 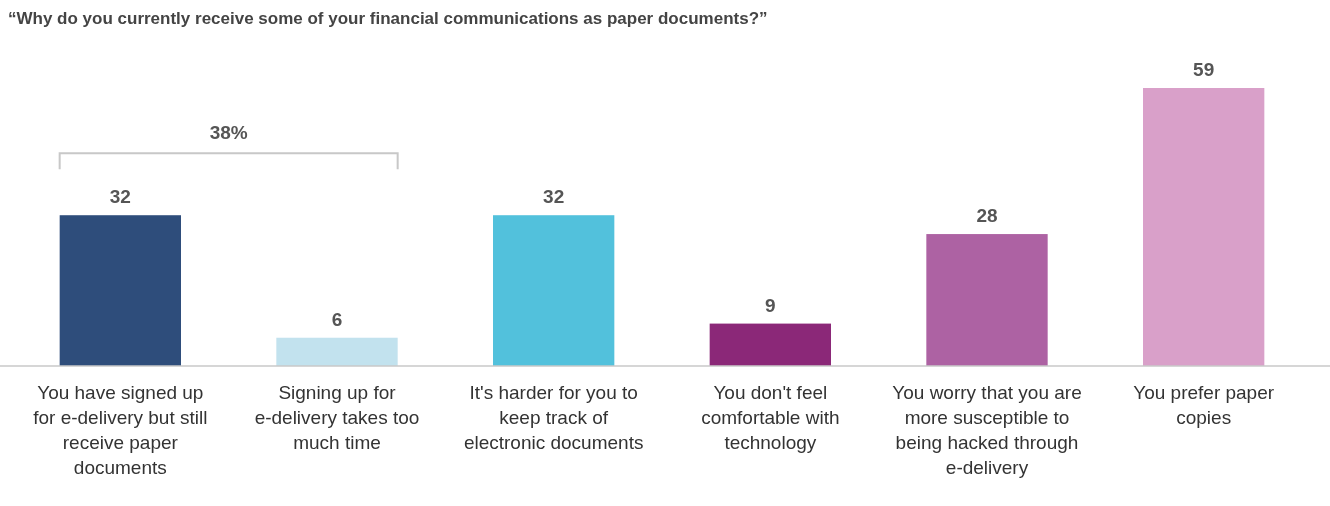 I want to click on x-tick-label: You worry that you are more susceptible to being hacked through e-delivery, so click(x=987, y=430).